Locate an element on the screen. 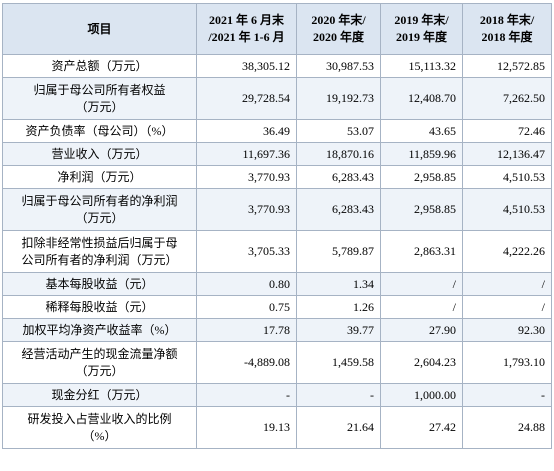 The height and width of the screenshot is (471, 554). cell-text: 现金分红（万元） is located at coordinates (99, 394).